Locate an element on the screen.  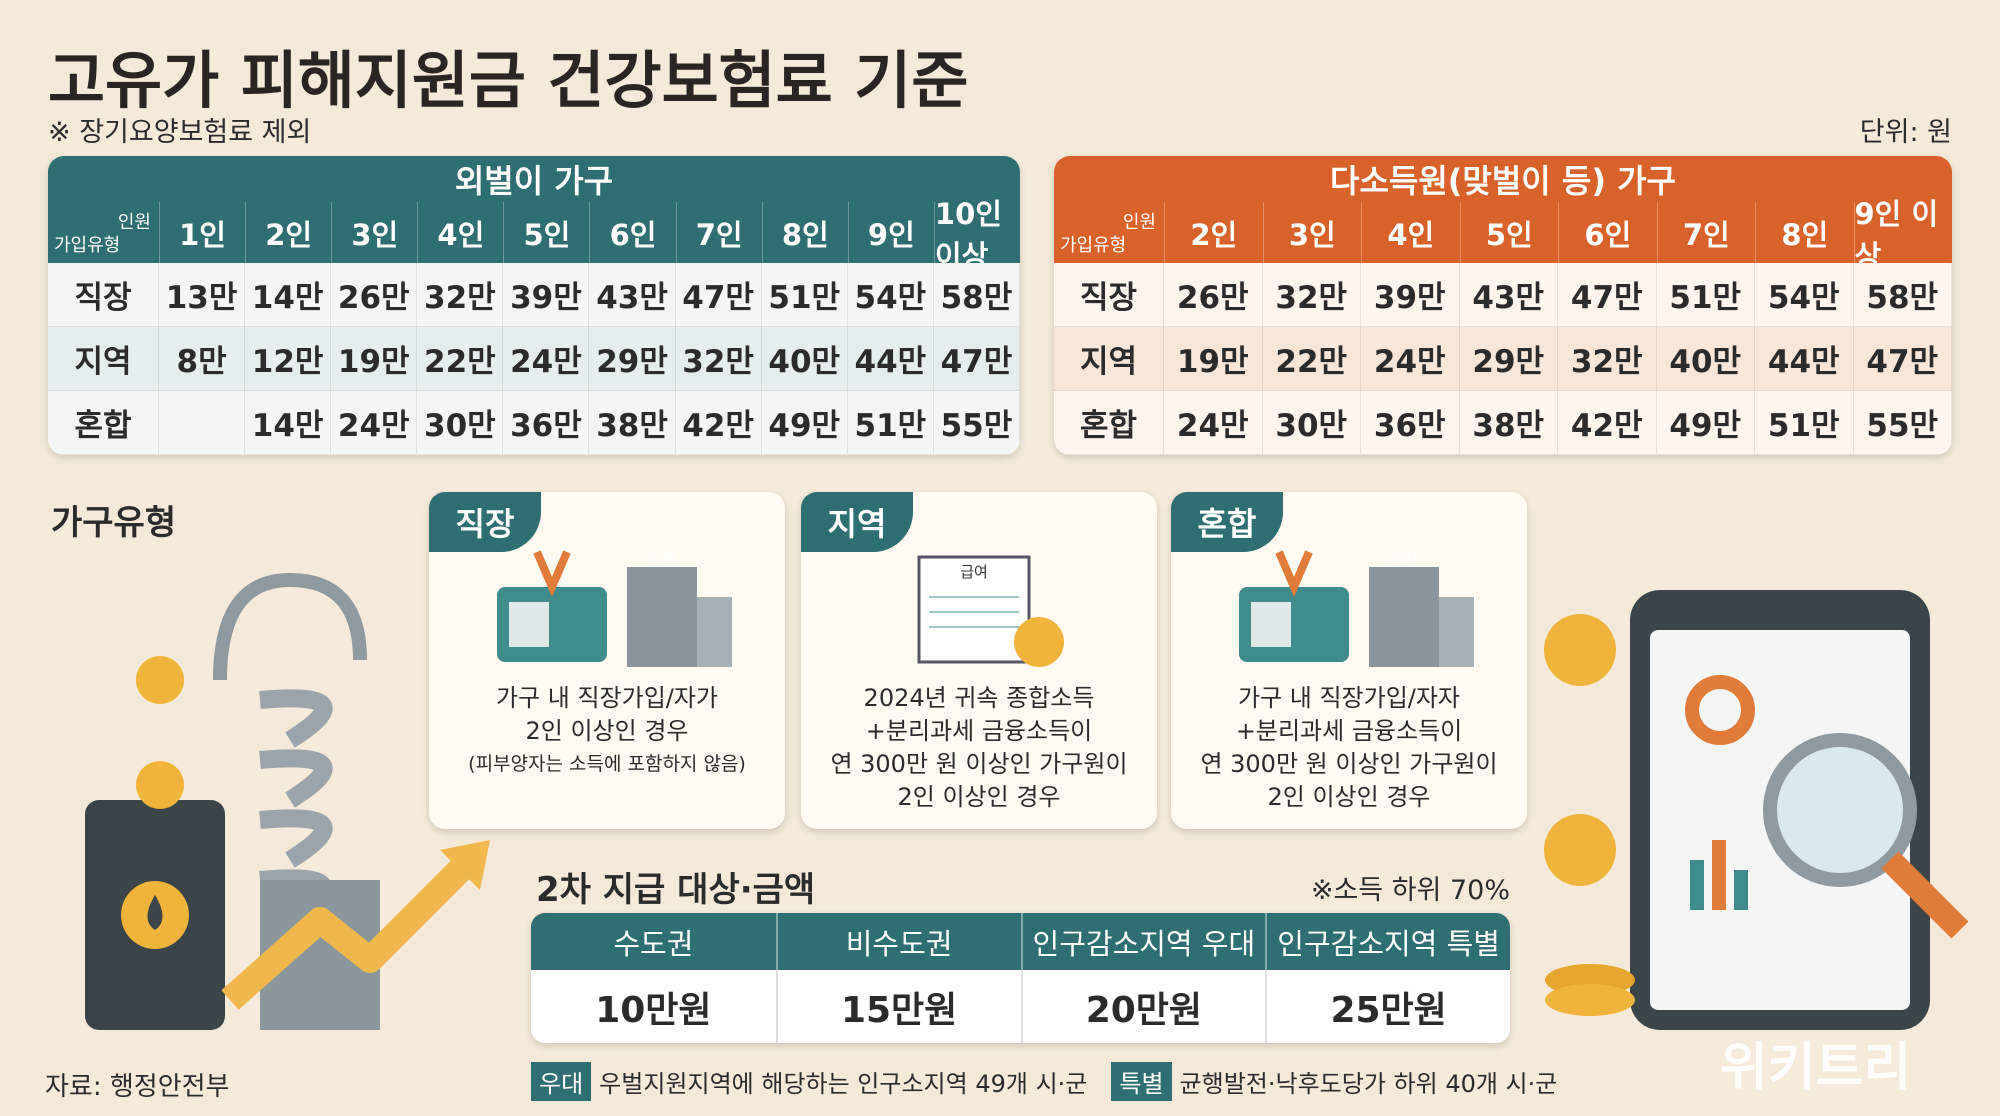
card-description: 가구 내 직장가입/자가 2인 이상인 경우 (피부양자는 소득에 포함하지 않음) is located at coordinates (607, 731).